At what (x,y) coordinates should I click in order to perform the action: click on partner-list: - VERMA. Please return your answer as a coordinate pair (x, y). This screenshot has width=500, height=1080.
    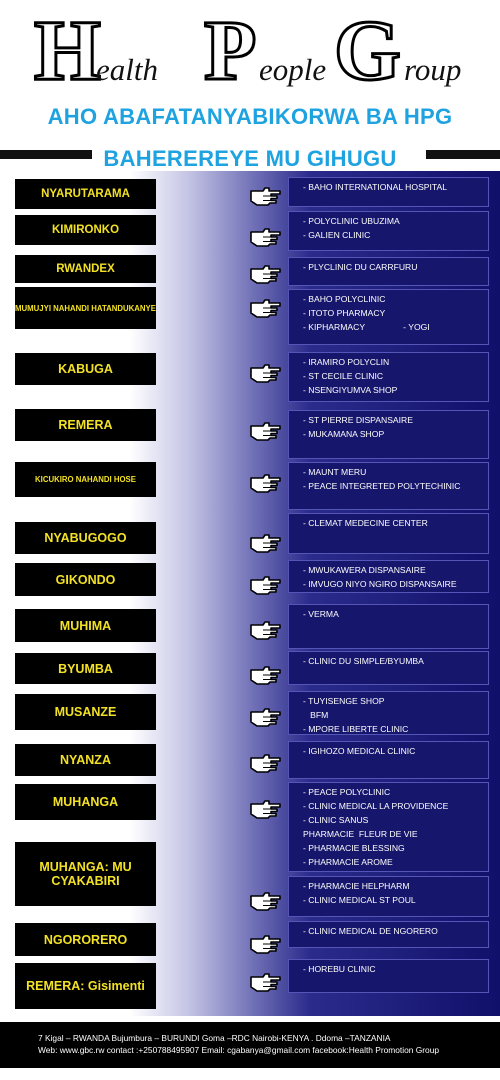
    Looking at the image, I should click on (388, 626).